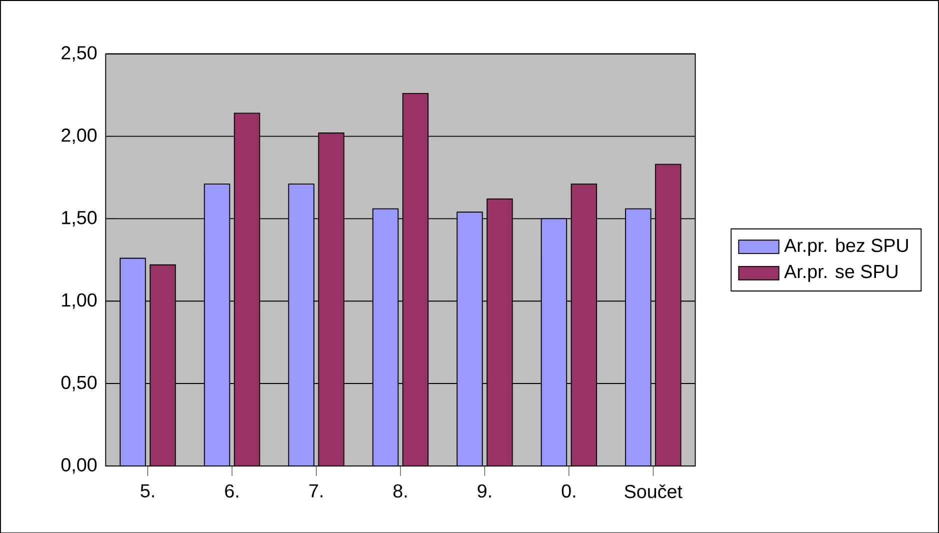 The height and width of the screenshot is (533, 939). I want to click on x-tick-label: 0., so click(569, 491).